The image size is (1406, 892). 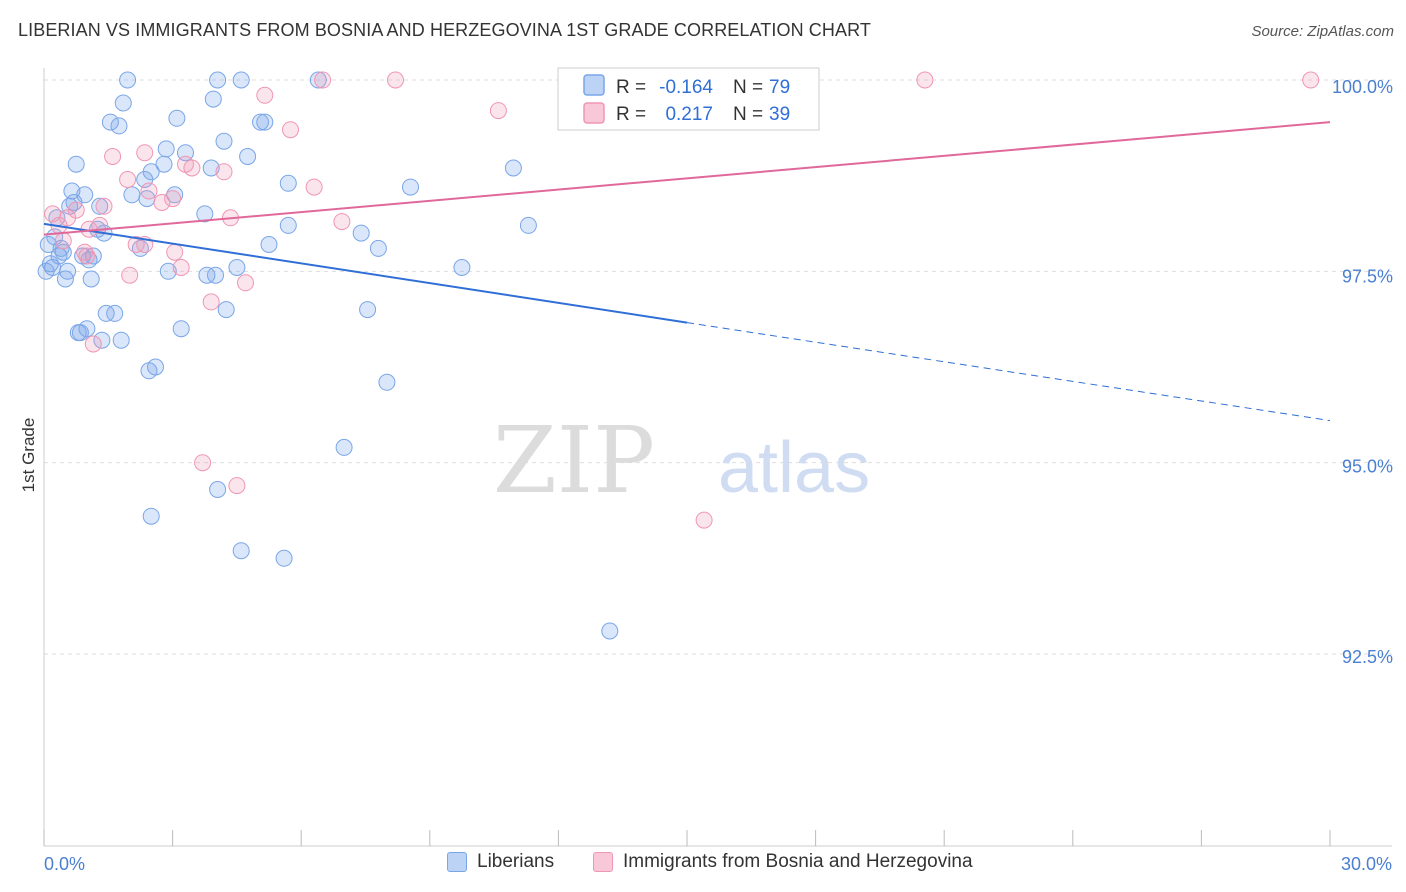 I want to click on x-axis-ticks, so click(x=687, y=838).